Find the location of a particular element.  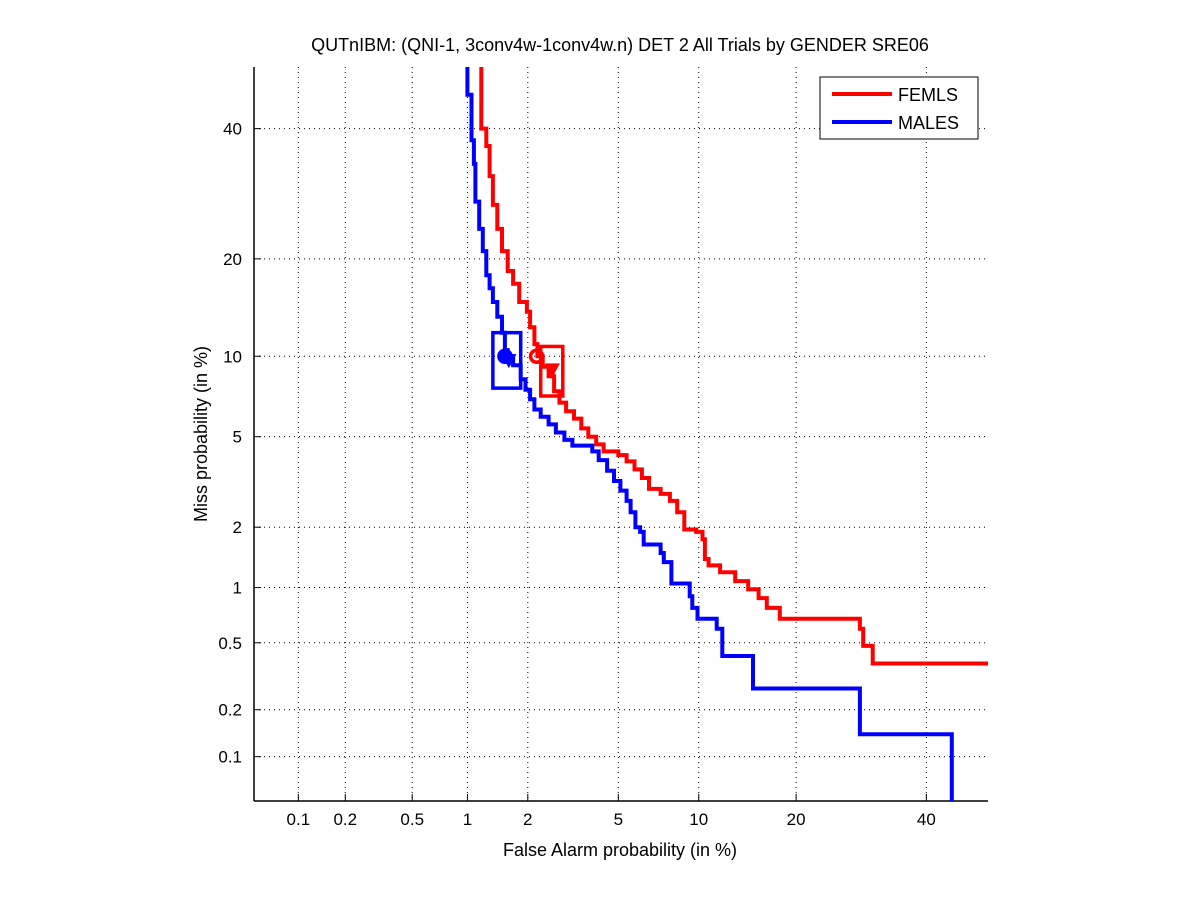

y-tick-label: 0.2 is located at coordinates (230, 710).